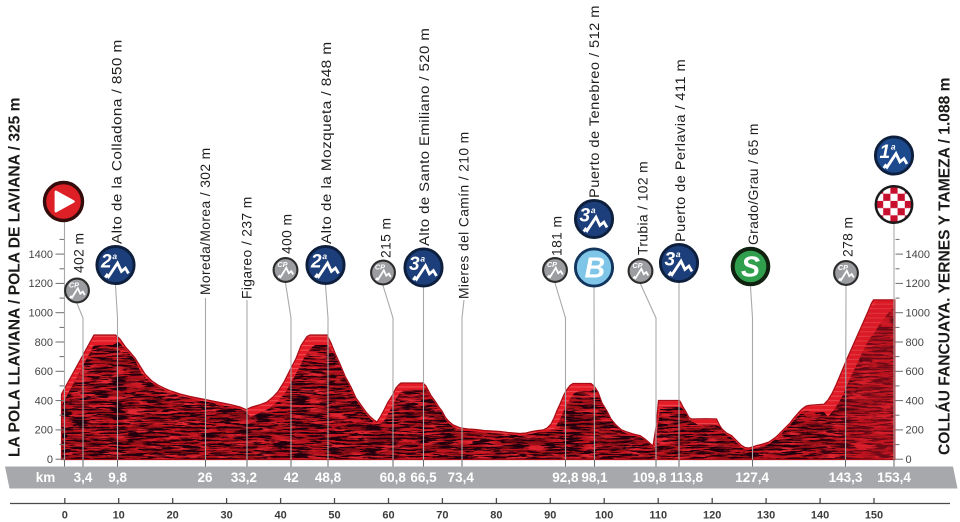  I want to click on svg-text: 402 m, so click(79, 253).